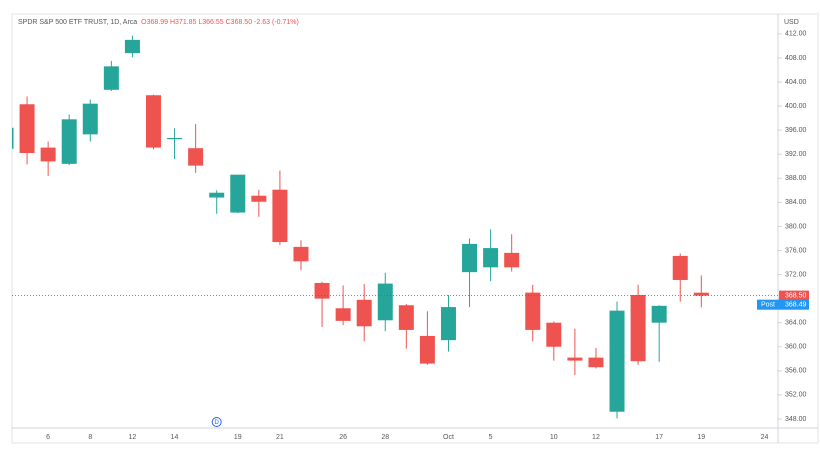 This screenshot has height=461, width=820. I want to click on price-label: 368.50, so click(796, 295).